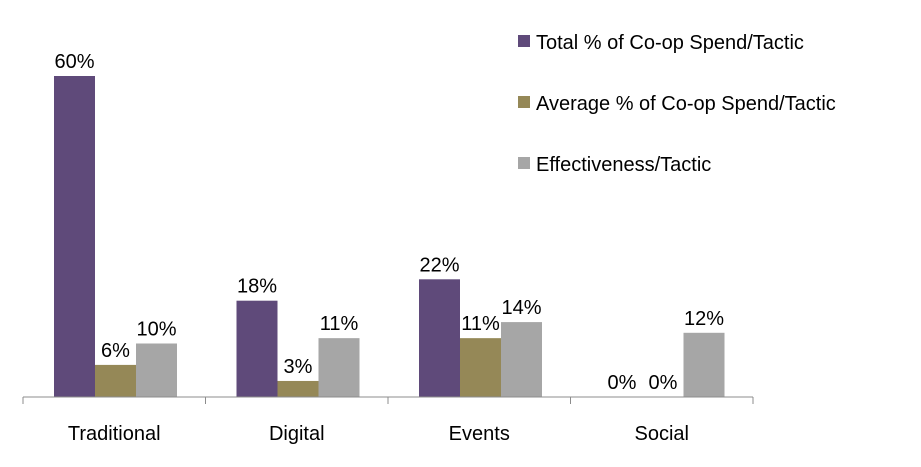 The height and width of the screenshot is (467, 921). Describe the element at coordinates (479, 434) in the screenshot. I see `x-tick-label: Events` at that location.